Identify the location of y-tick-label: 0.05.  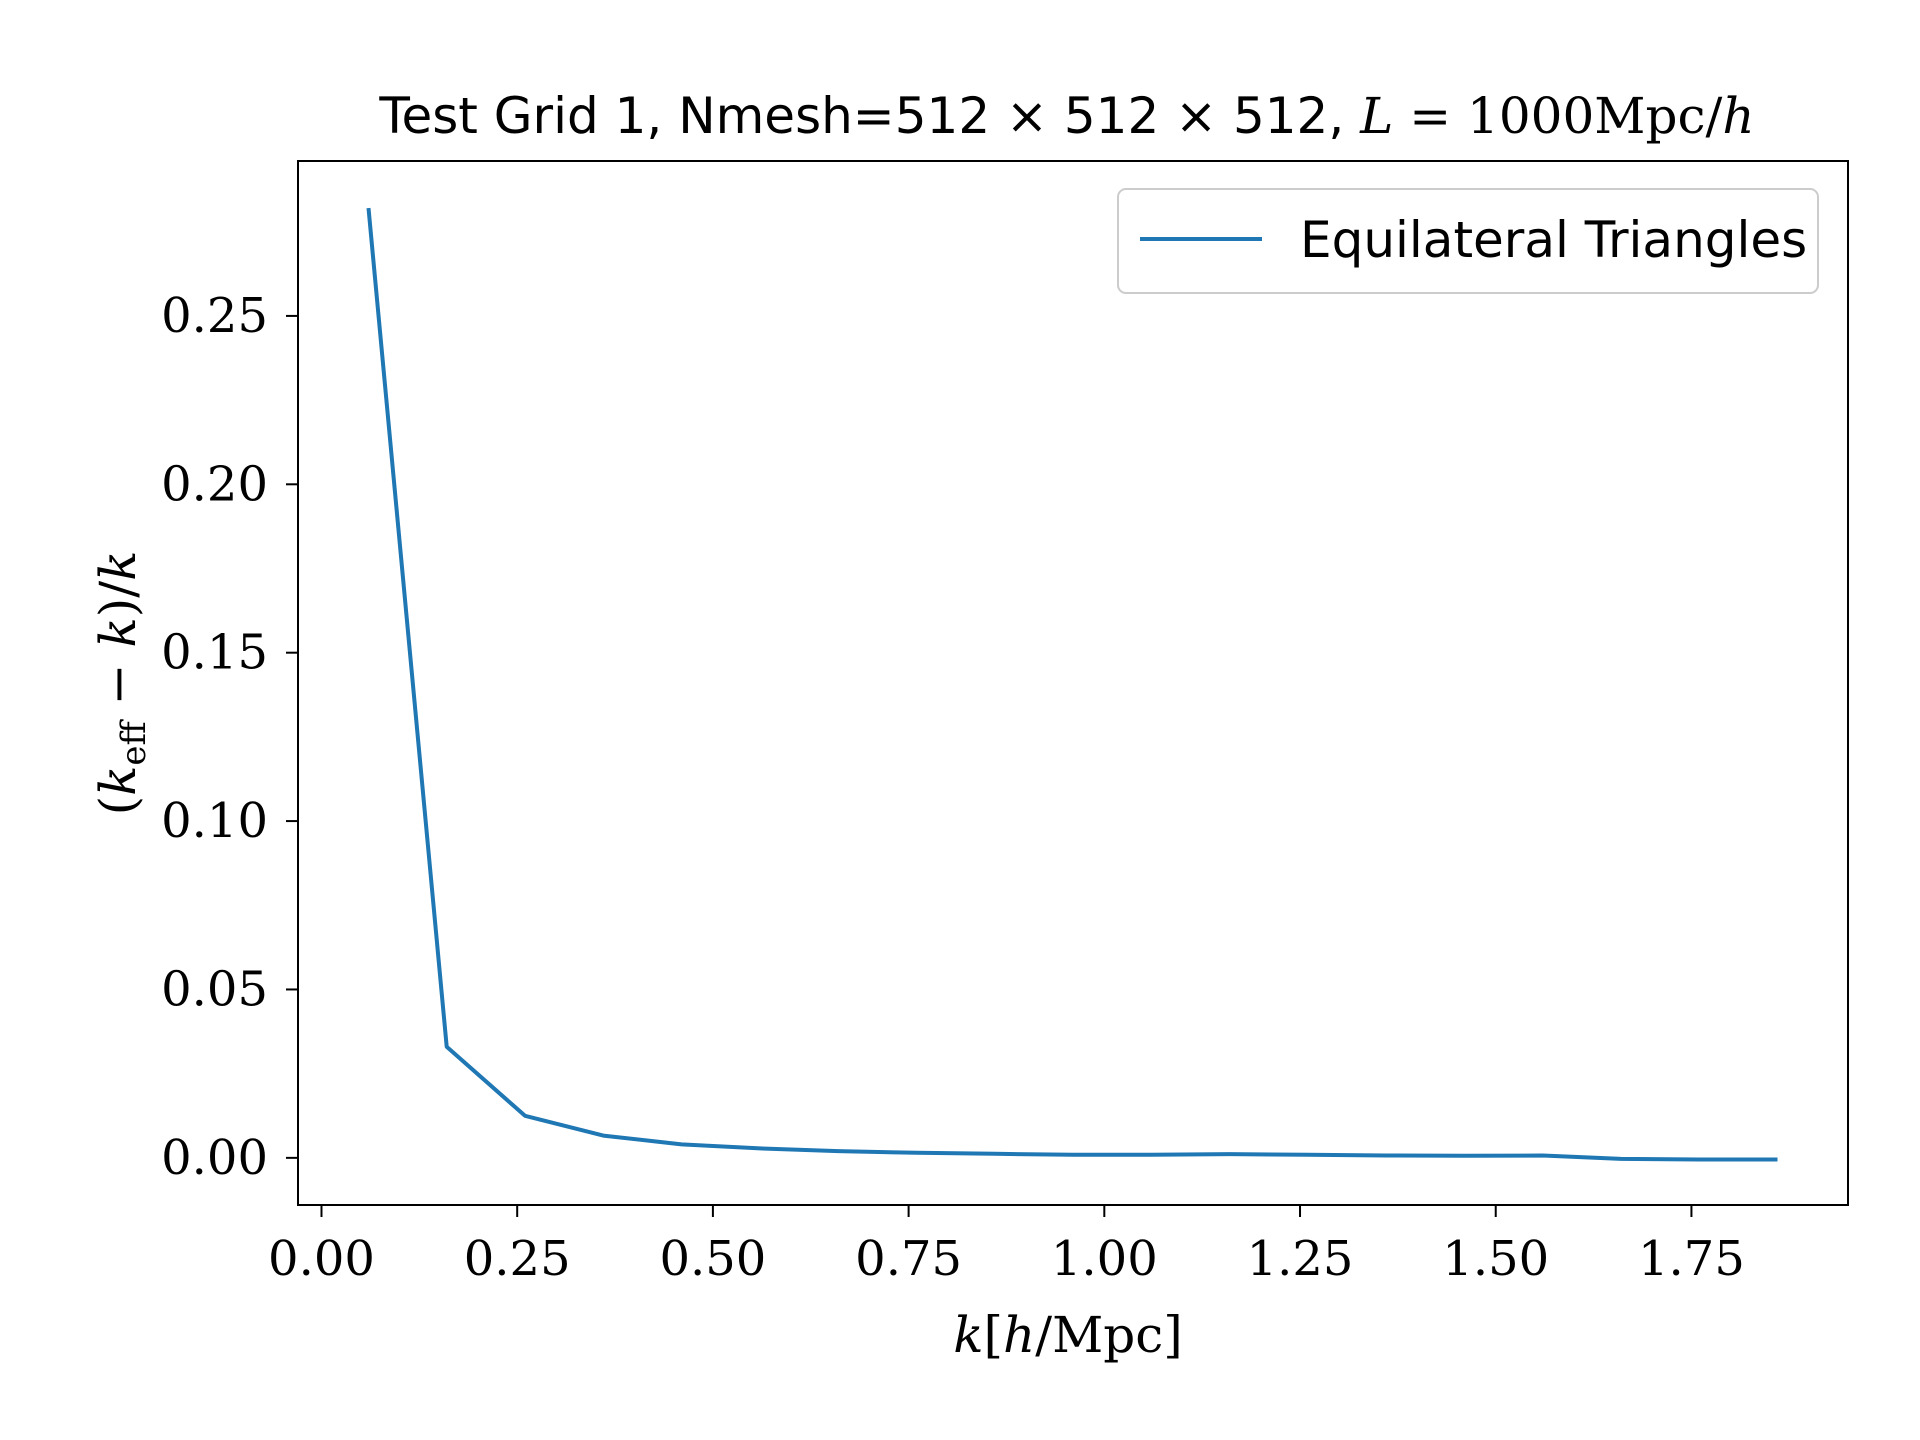
(214, 989).